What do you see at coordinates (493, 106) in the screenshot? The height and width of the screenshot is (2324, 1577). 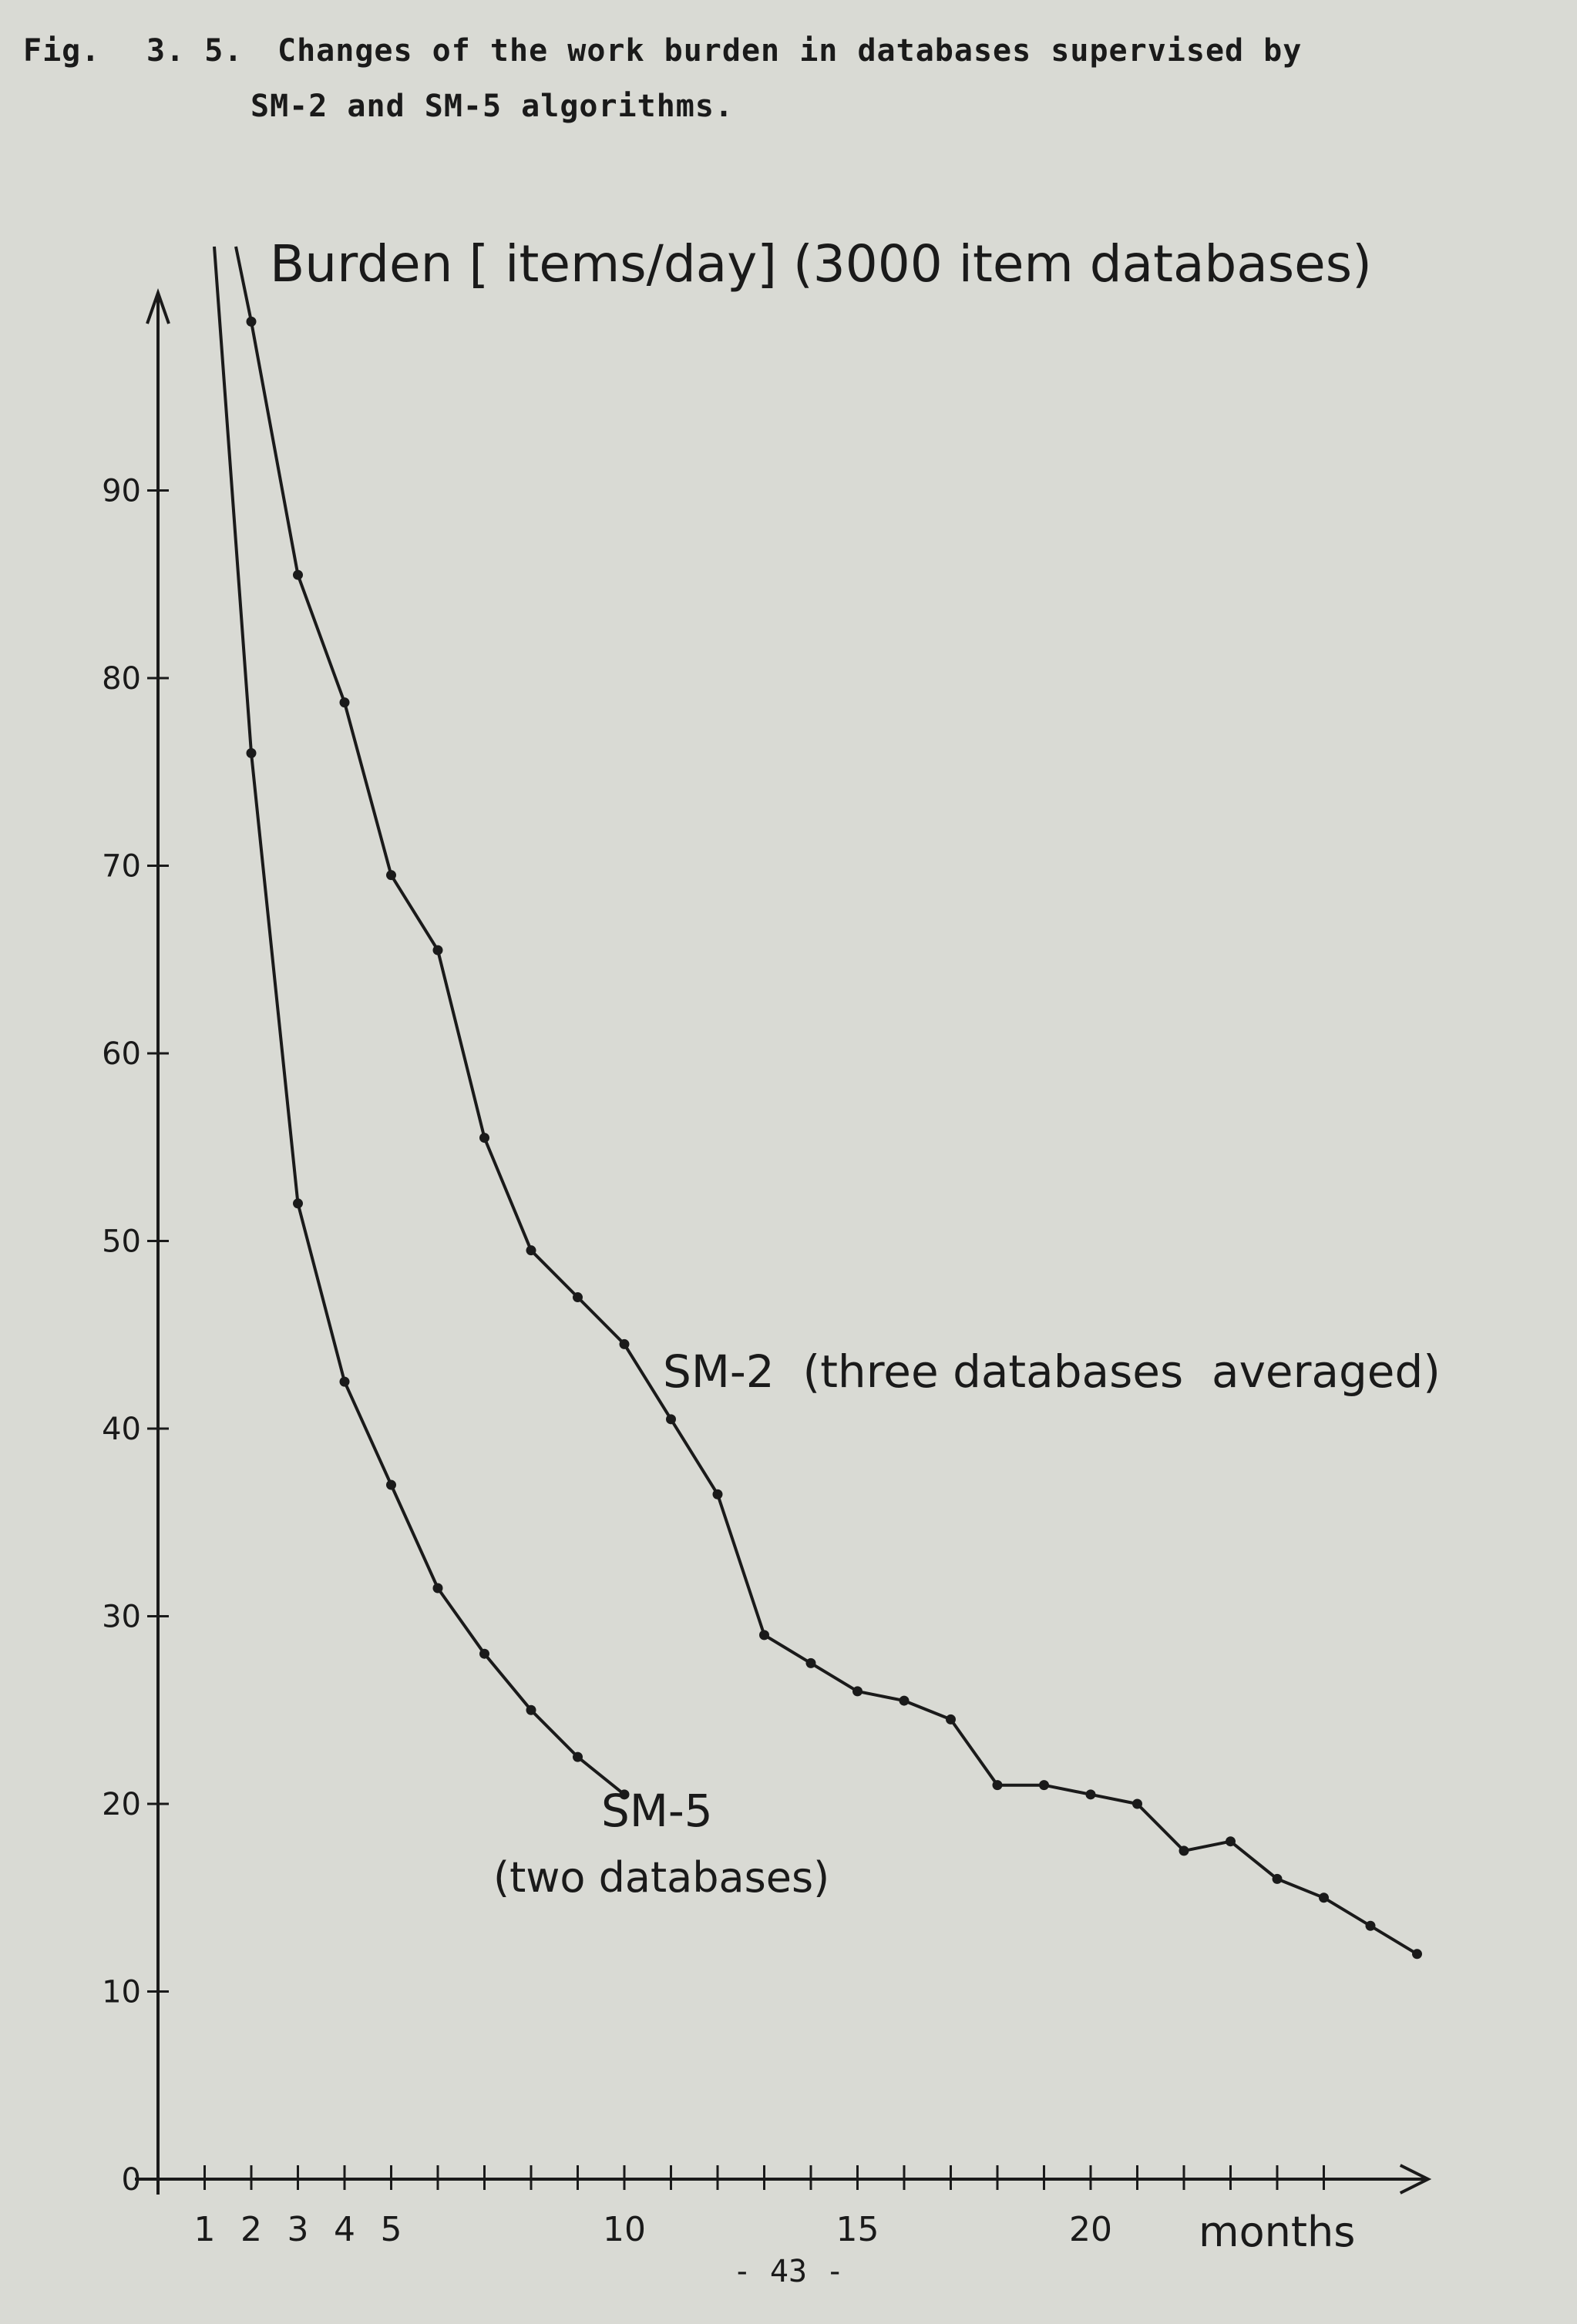 I see `caption-line-2: SM-2 and SM-5 algorithms.` at bounding box center [493, 106].